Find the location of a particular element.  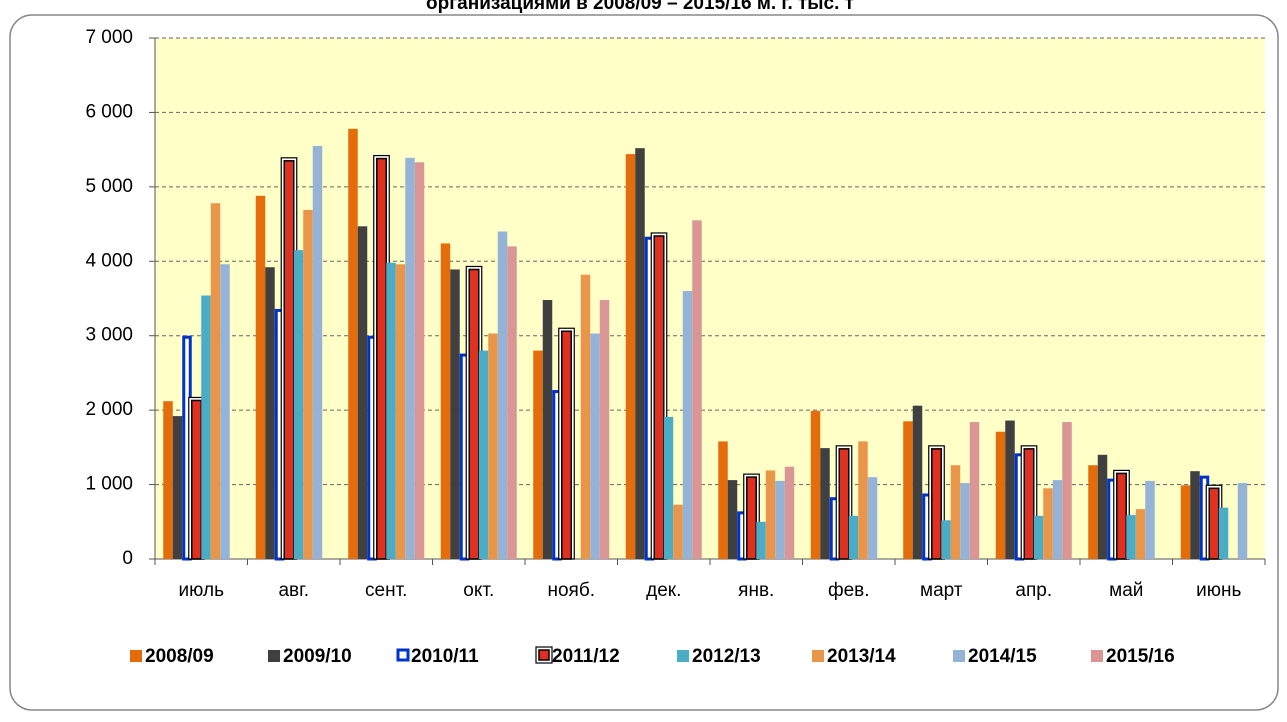

x-tick-label: июнь is located at coordinates (1218, 590).